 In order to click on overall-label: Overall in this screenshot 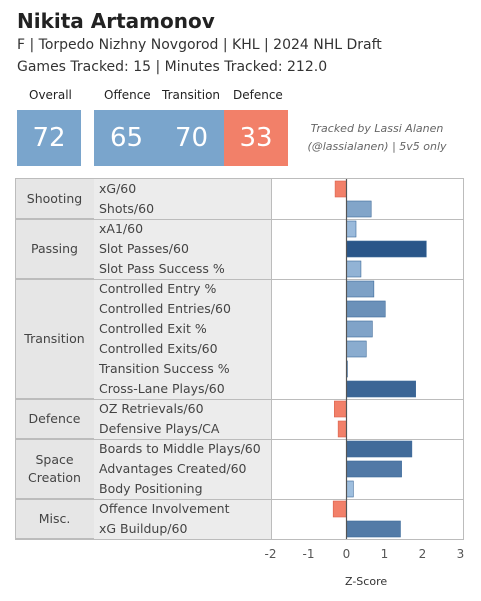, I will do `click(50, 95)`.